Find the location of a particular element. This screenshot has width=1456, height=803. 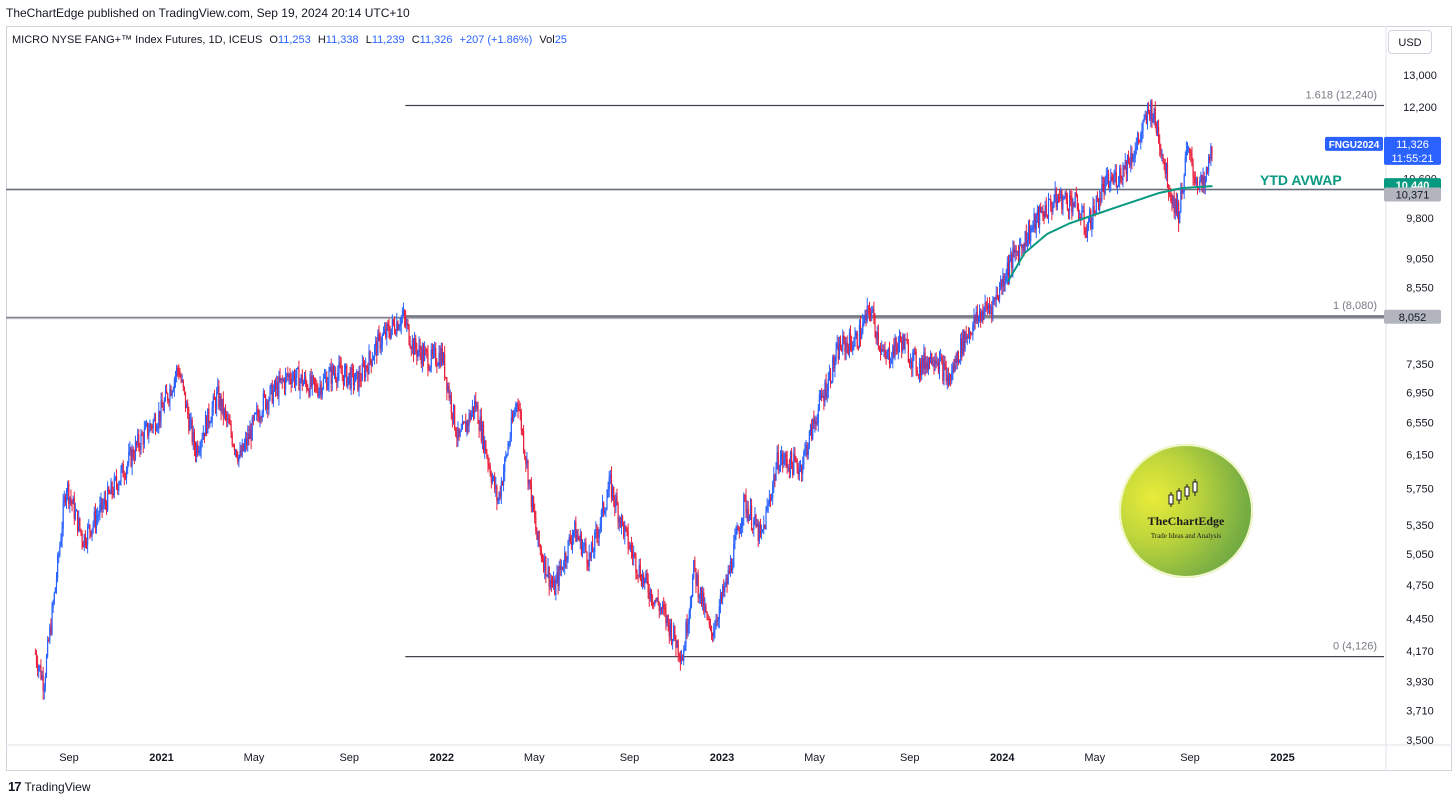

avwap-label: YTD AVWAP is located at coordinates (1301, 180).